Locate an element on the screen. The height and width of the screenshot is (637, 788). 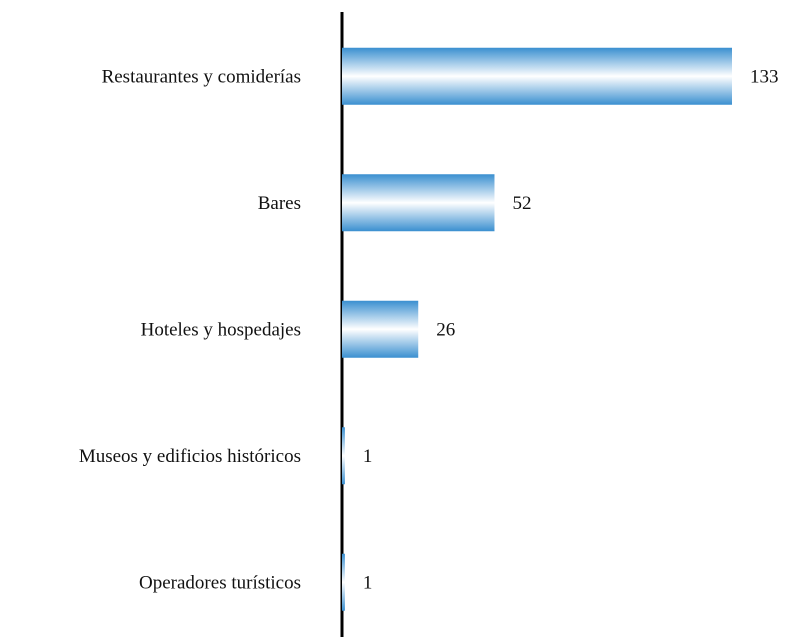
category-label: Bares is located at coordinates (279, 203).